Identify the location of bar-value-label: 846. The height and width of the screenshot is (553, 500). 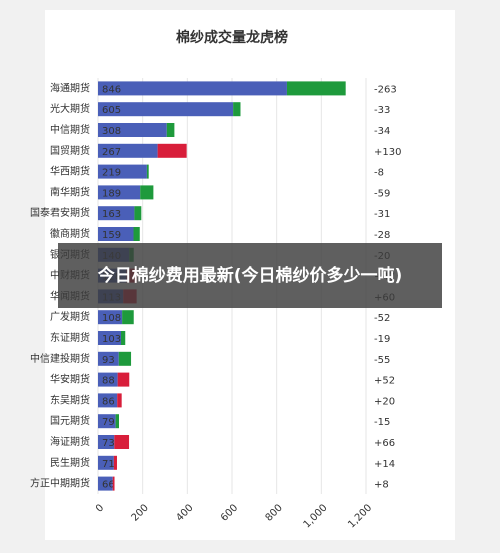
(111, 89).